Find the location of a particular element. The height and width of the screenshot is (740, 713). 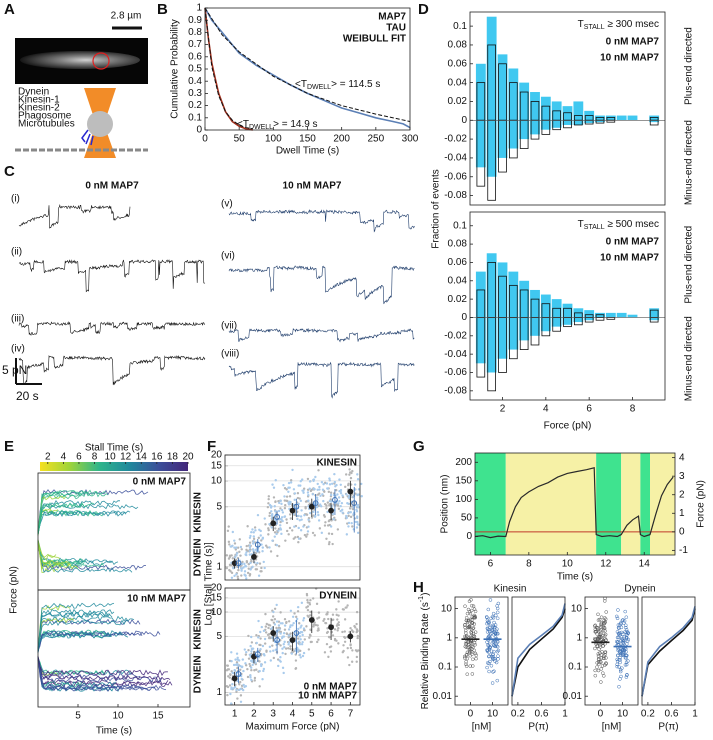

position-trace is located at coordinates (574, 503).